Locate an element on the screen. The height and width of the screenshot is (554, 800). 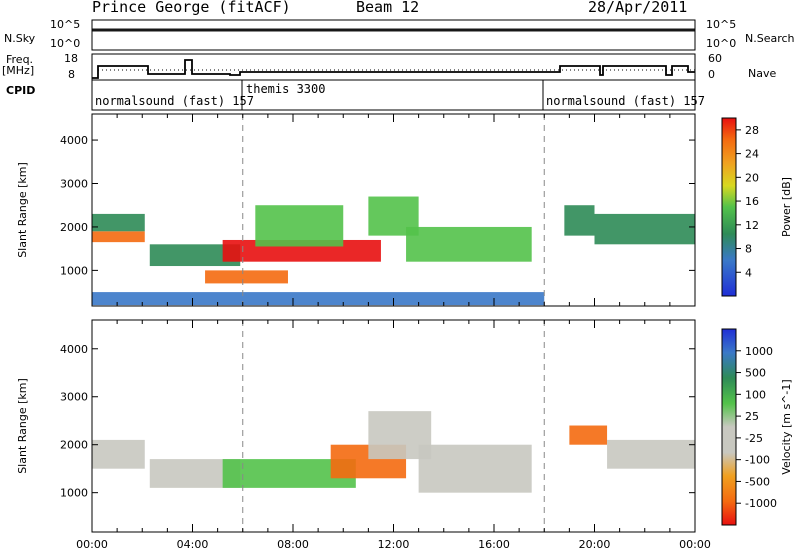
frequency-panel is located at coordinates (393, 67).